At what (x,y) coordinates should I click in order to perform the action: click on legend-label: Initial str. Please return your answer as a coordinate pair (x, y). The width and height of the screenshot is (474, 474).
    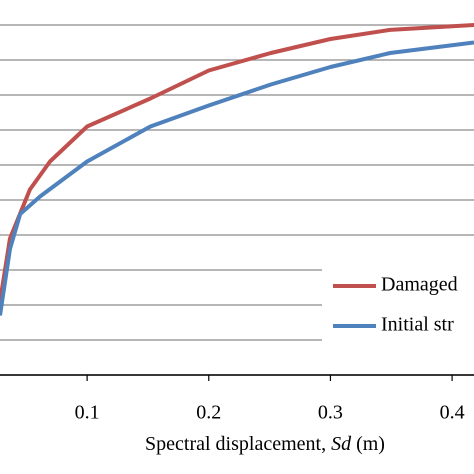
    Looking at the image, I should click on (417, 325).